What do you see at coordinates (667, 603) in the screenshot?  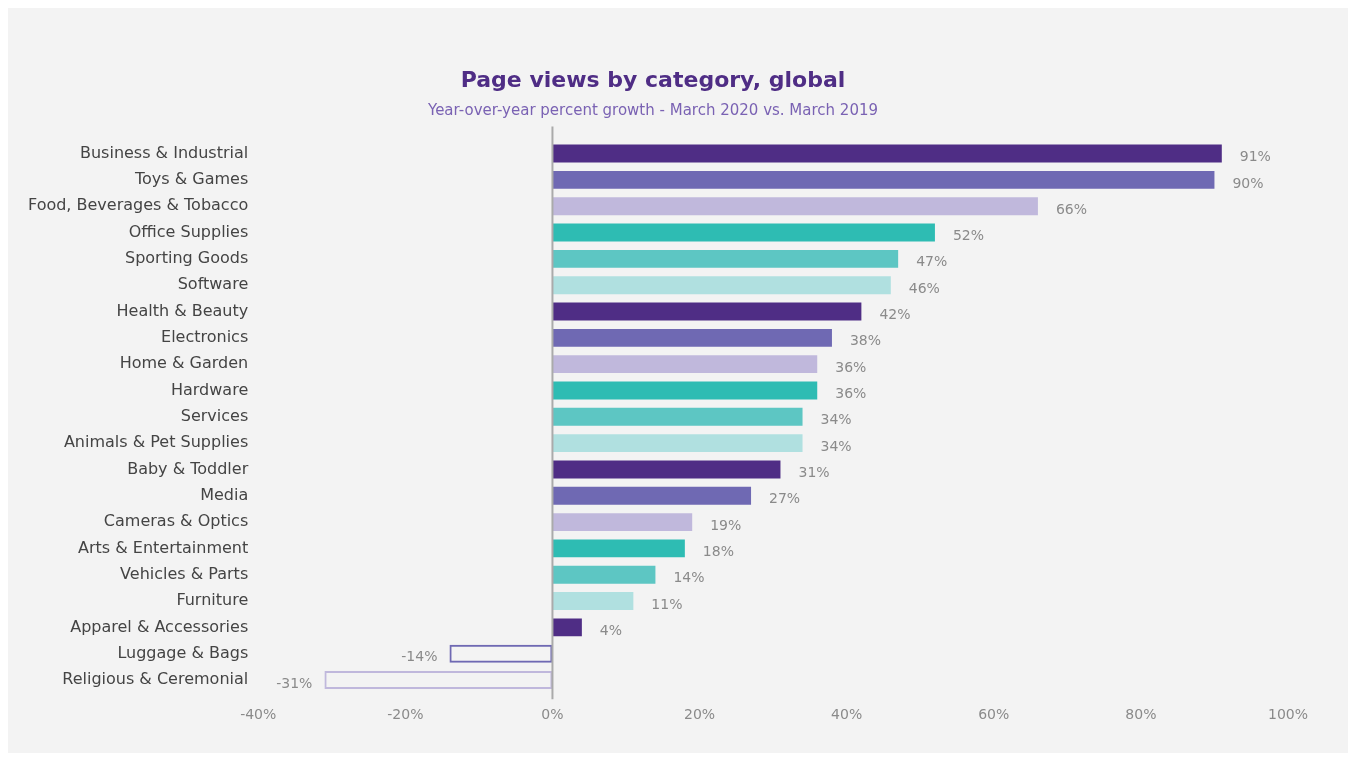 I see `data-label: 11%` at bounding box center [667, 603].